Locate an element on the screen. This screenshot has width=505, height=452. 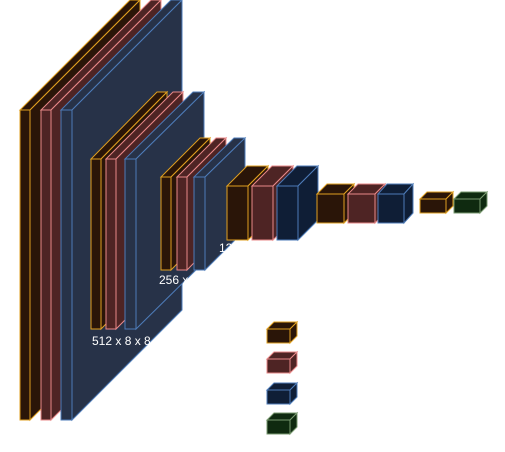
legend-swatch-red is located at coordinates (282, 362).